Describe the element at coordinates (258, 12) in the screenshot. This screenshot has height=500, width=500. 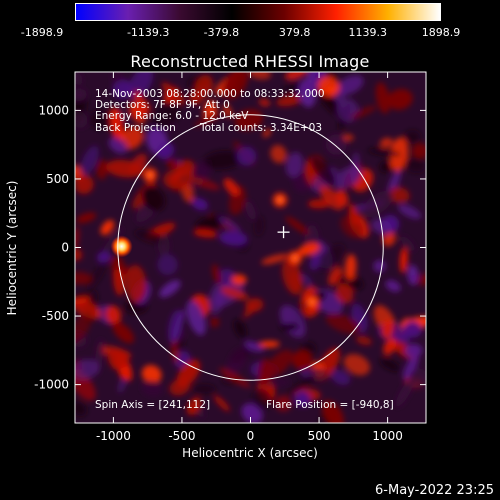
I see `colorbar` at that location.